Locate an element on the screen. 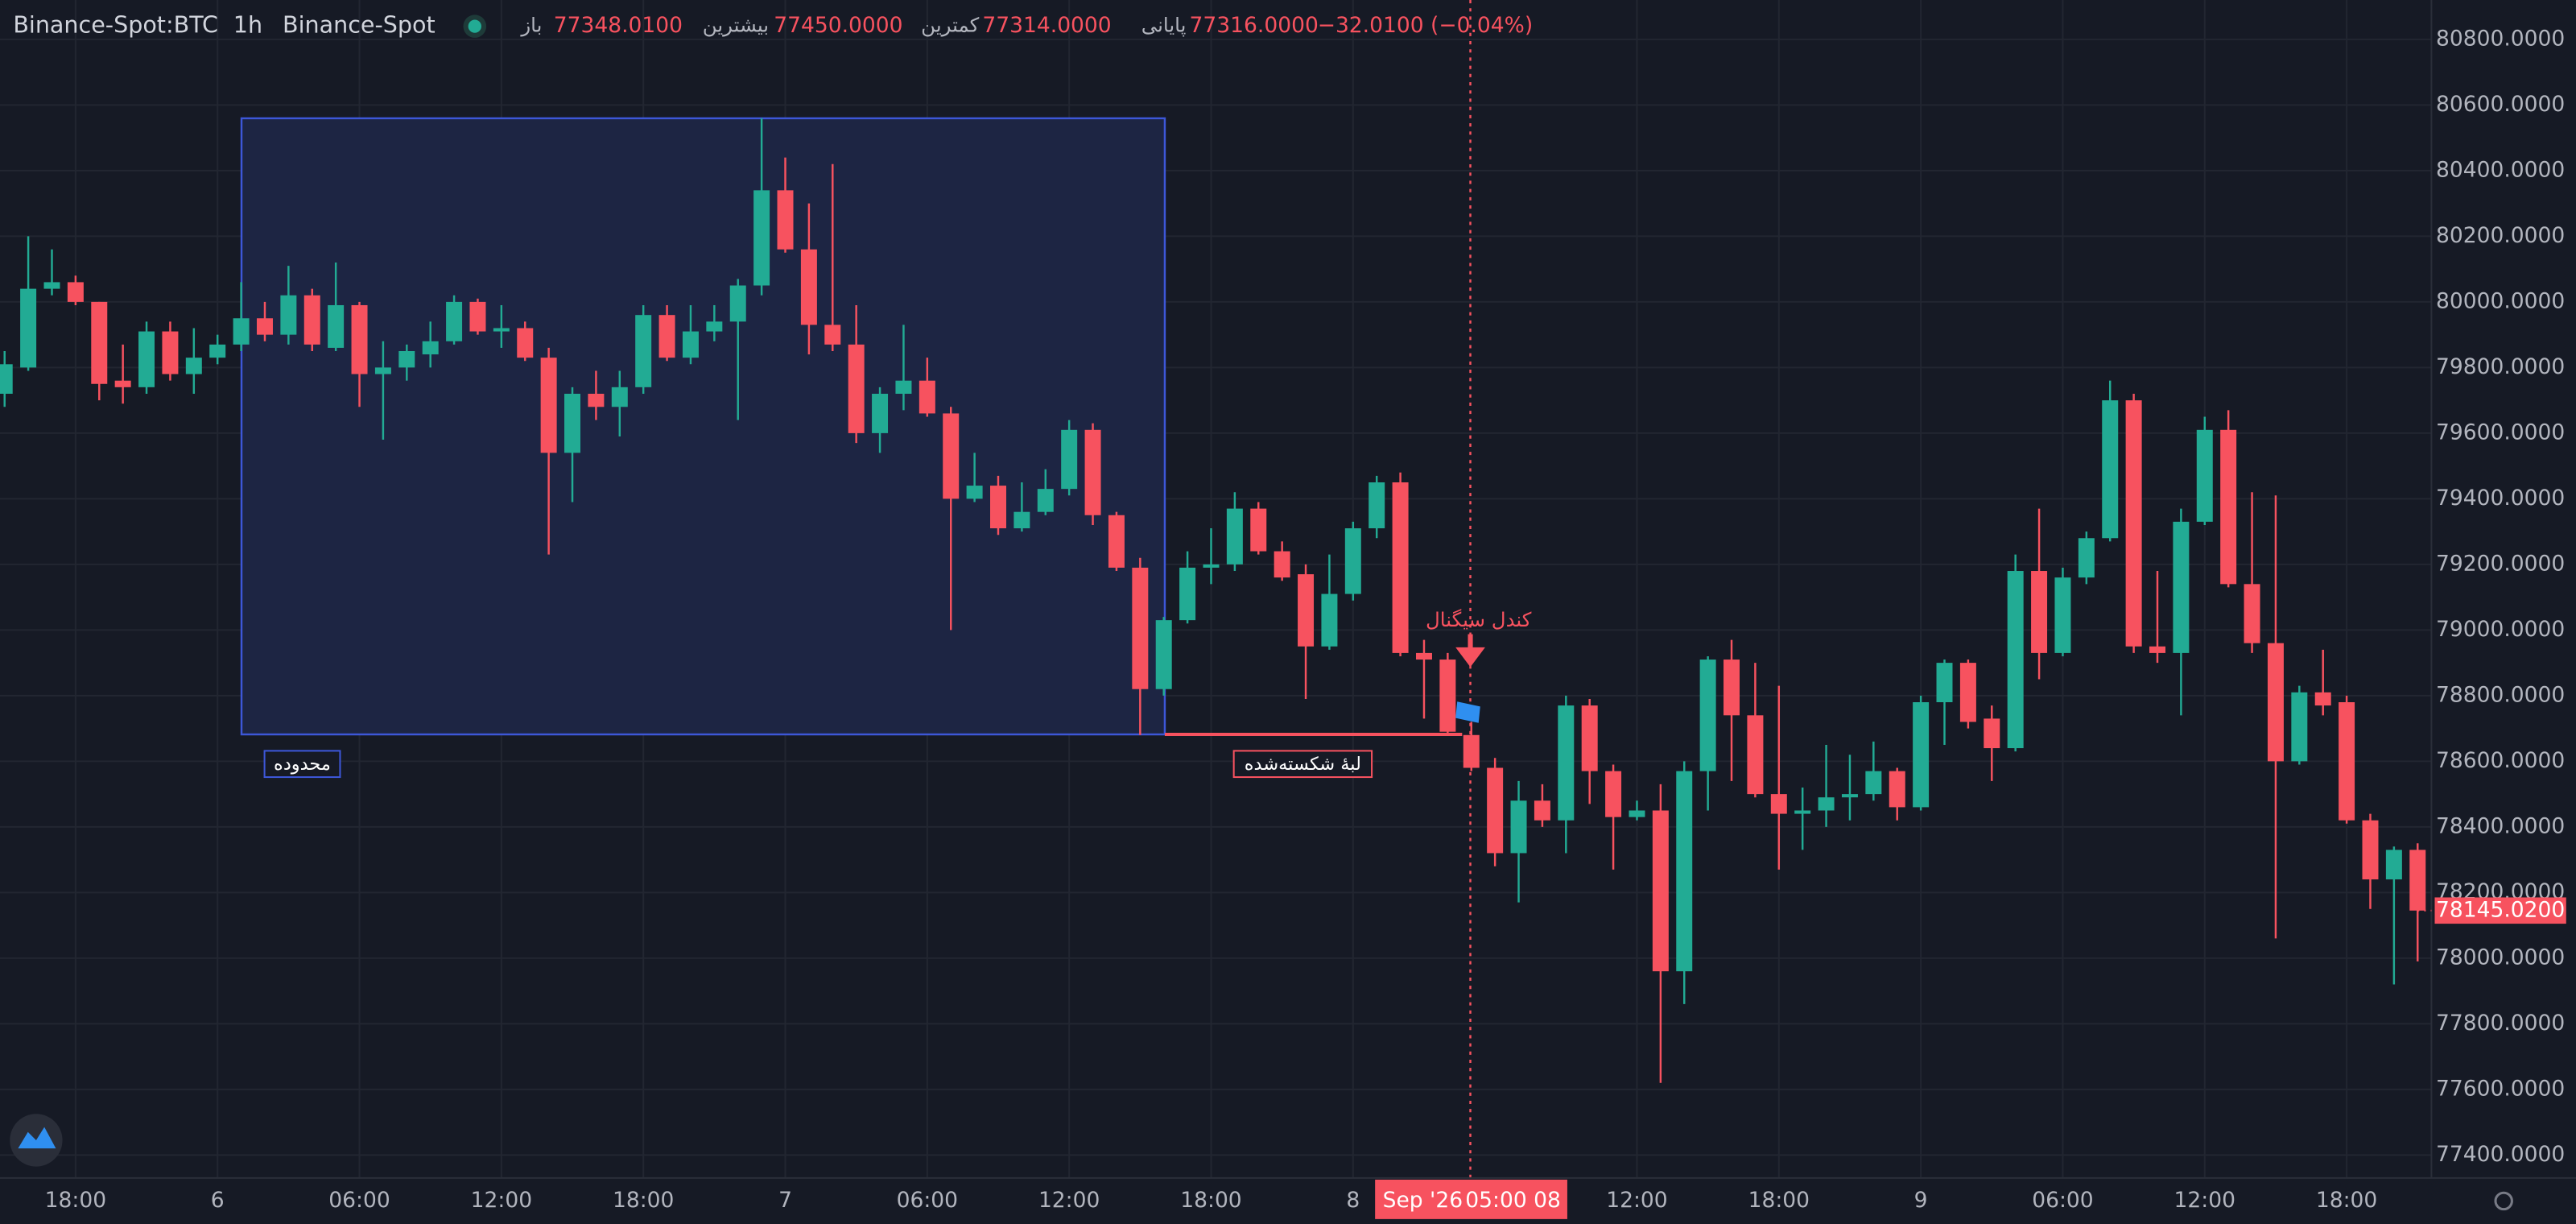  high-label: بیشترین is located at coordinates (736, 25).